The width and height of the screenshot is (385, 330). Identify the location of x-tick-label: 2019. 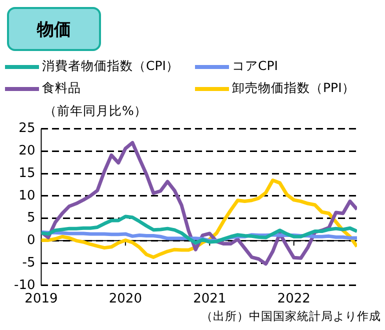
(41, 299).